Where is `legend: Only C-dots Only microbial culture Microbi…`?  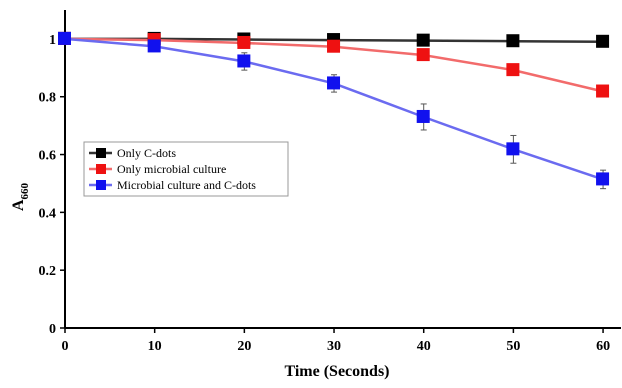
legend: Only C-dots Only microbial culture Microbi… is located at coordinates (186, 169).